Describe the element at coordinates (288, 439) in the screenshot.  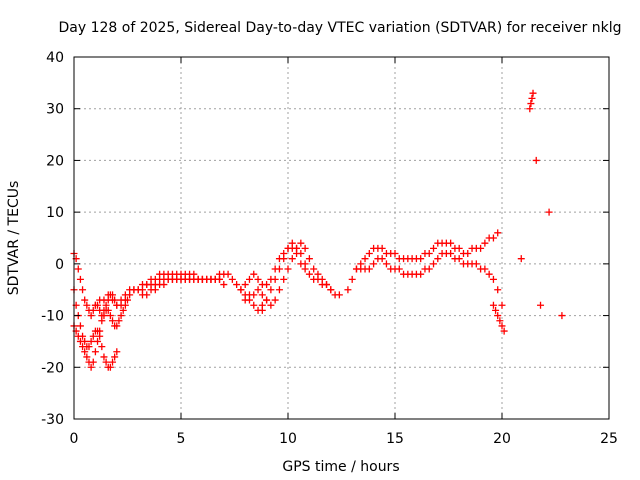
I see `x-tick-label: 10` at that location.